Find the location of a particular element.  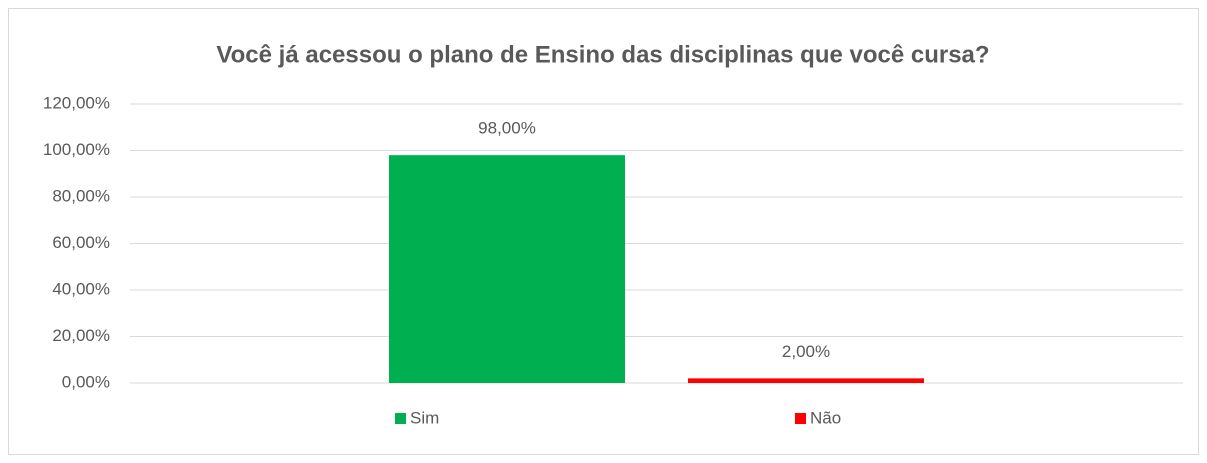

y-tick-label: 40,00% is located at coordinates (81, 288).